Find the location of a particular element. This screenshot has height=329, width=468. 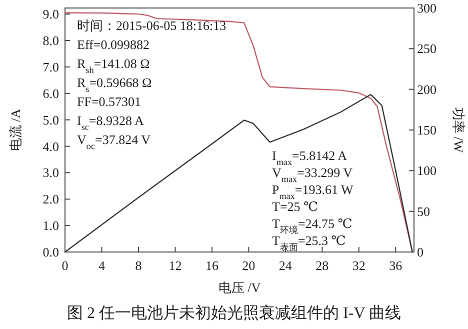

annotation: T$_{环境}$=24.75 ℃ is located at coordinates (312, 225).